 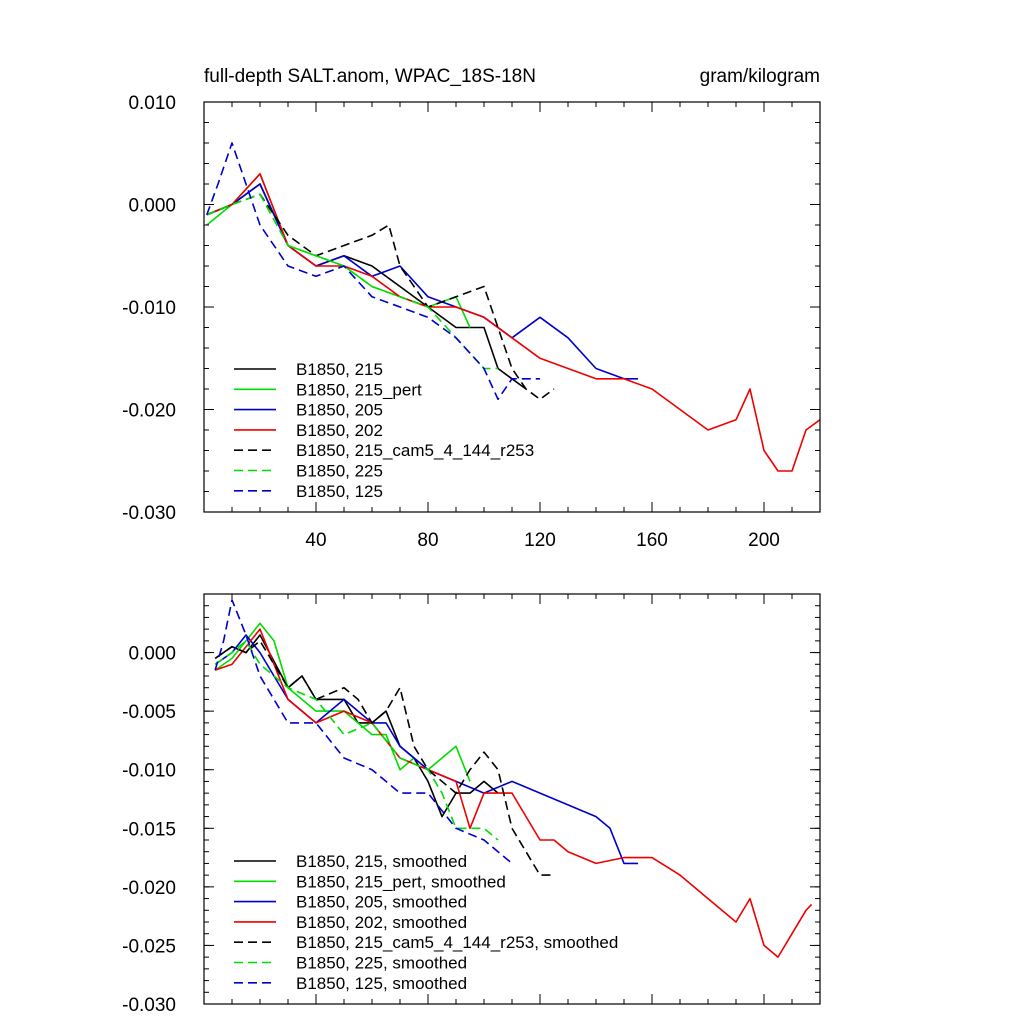 What do you see at coordinates (315, 540) in the screenshot?
I see `x-tick-label: 40` at bounding box center [315, 540].